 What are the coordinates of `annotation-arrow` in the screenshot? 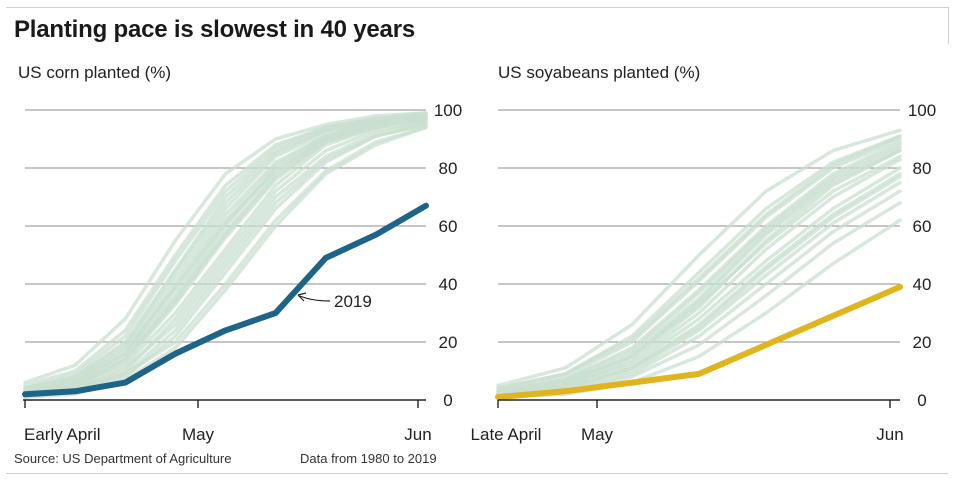 It's located at (315, 298).